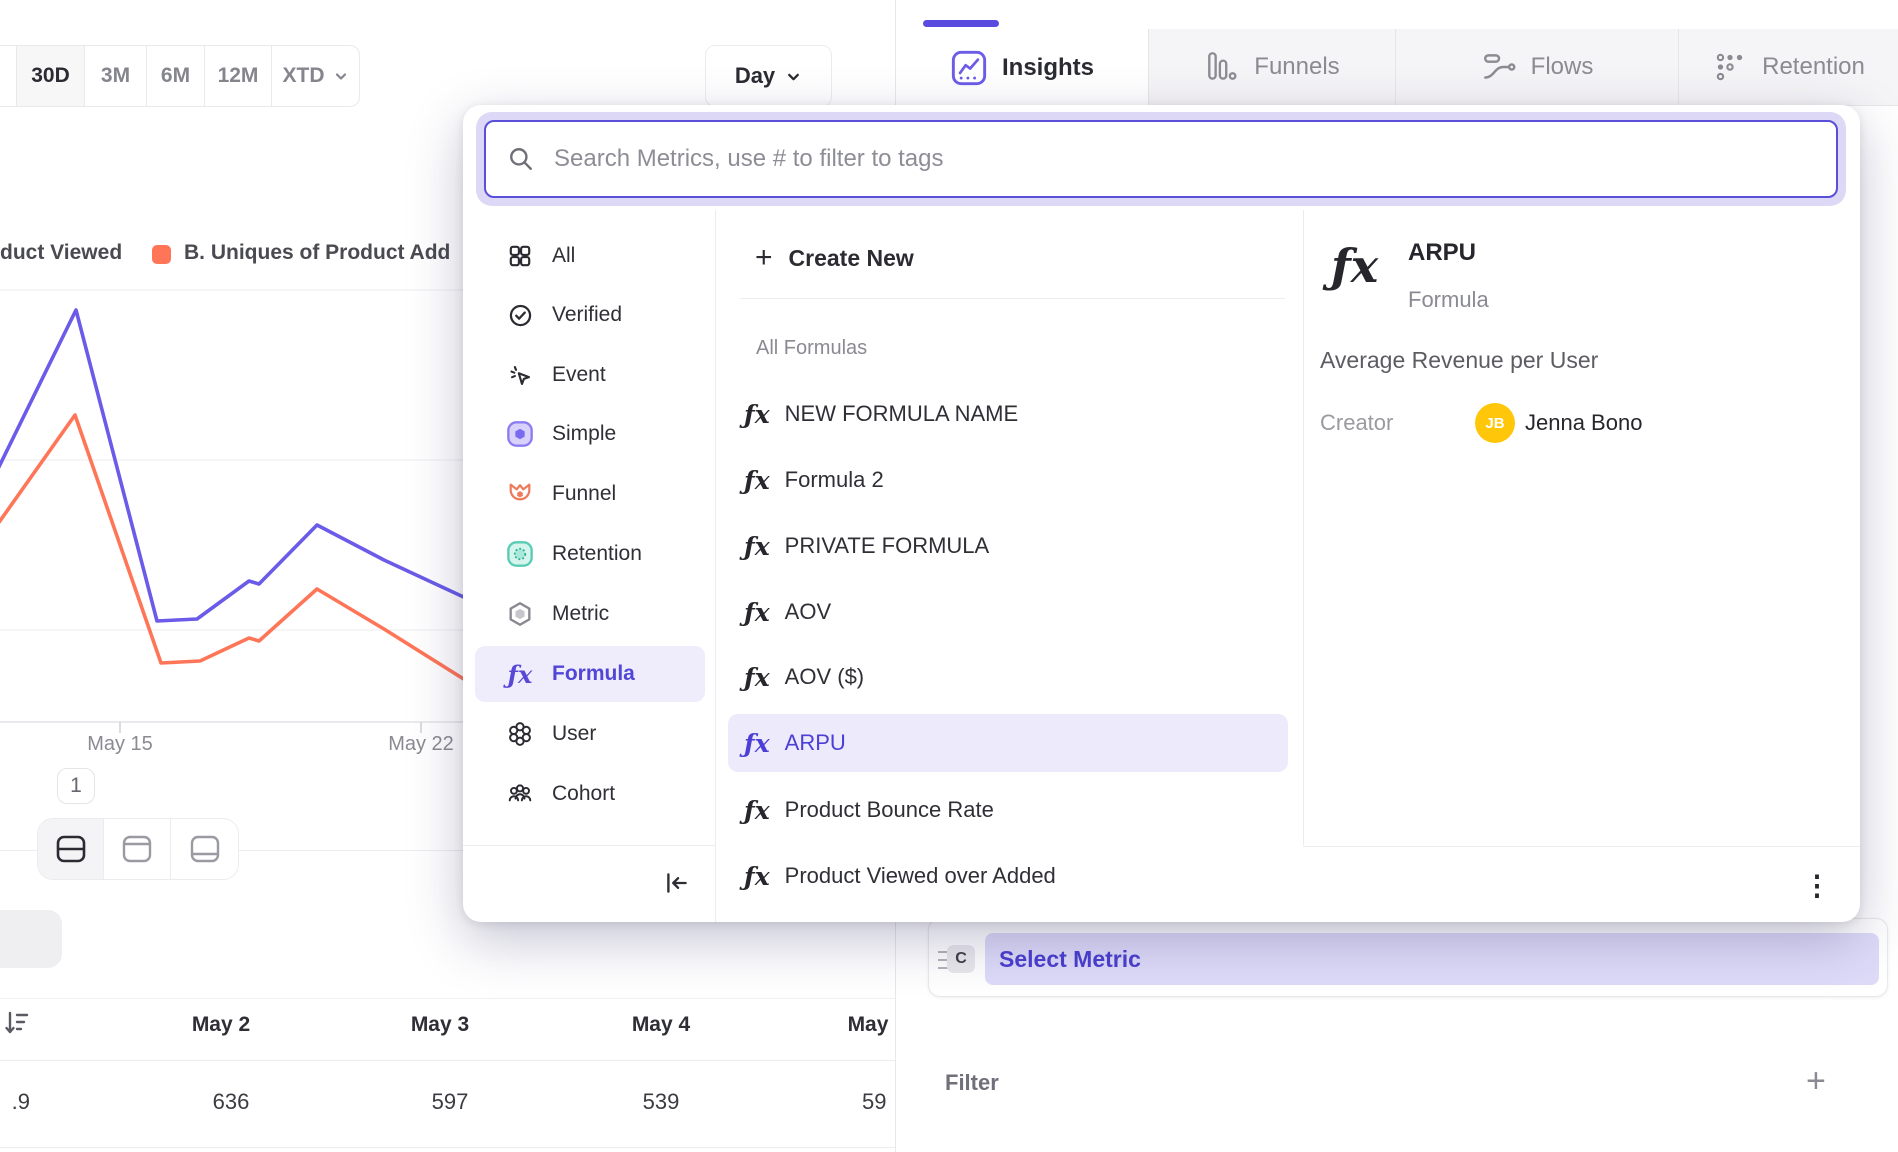 The height and width of the screenshot is (1152, 1898). I want to click on sidebar-item-label: User, so click(574, 733).